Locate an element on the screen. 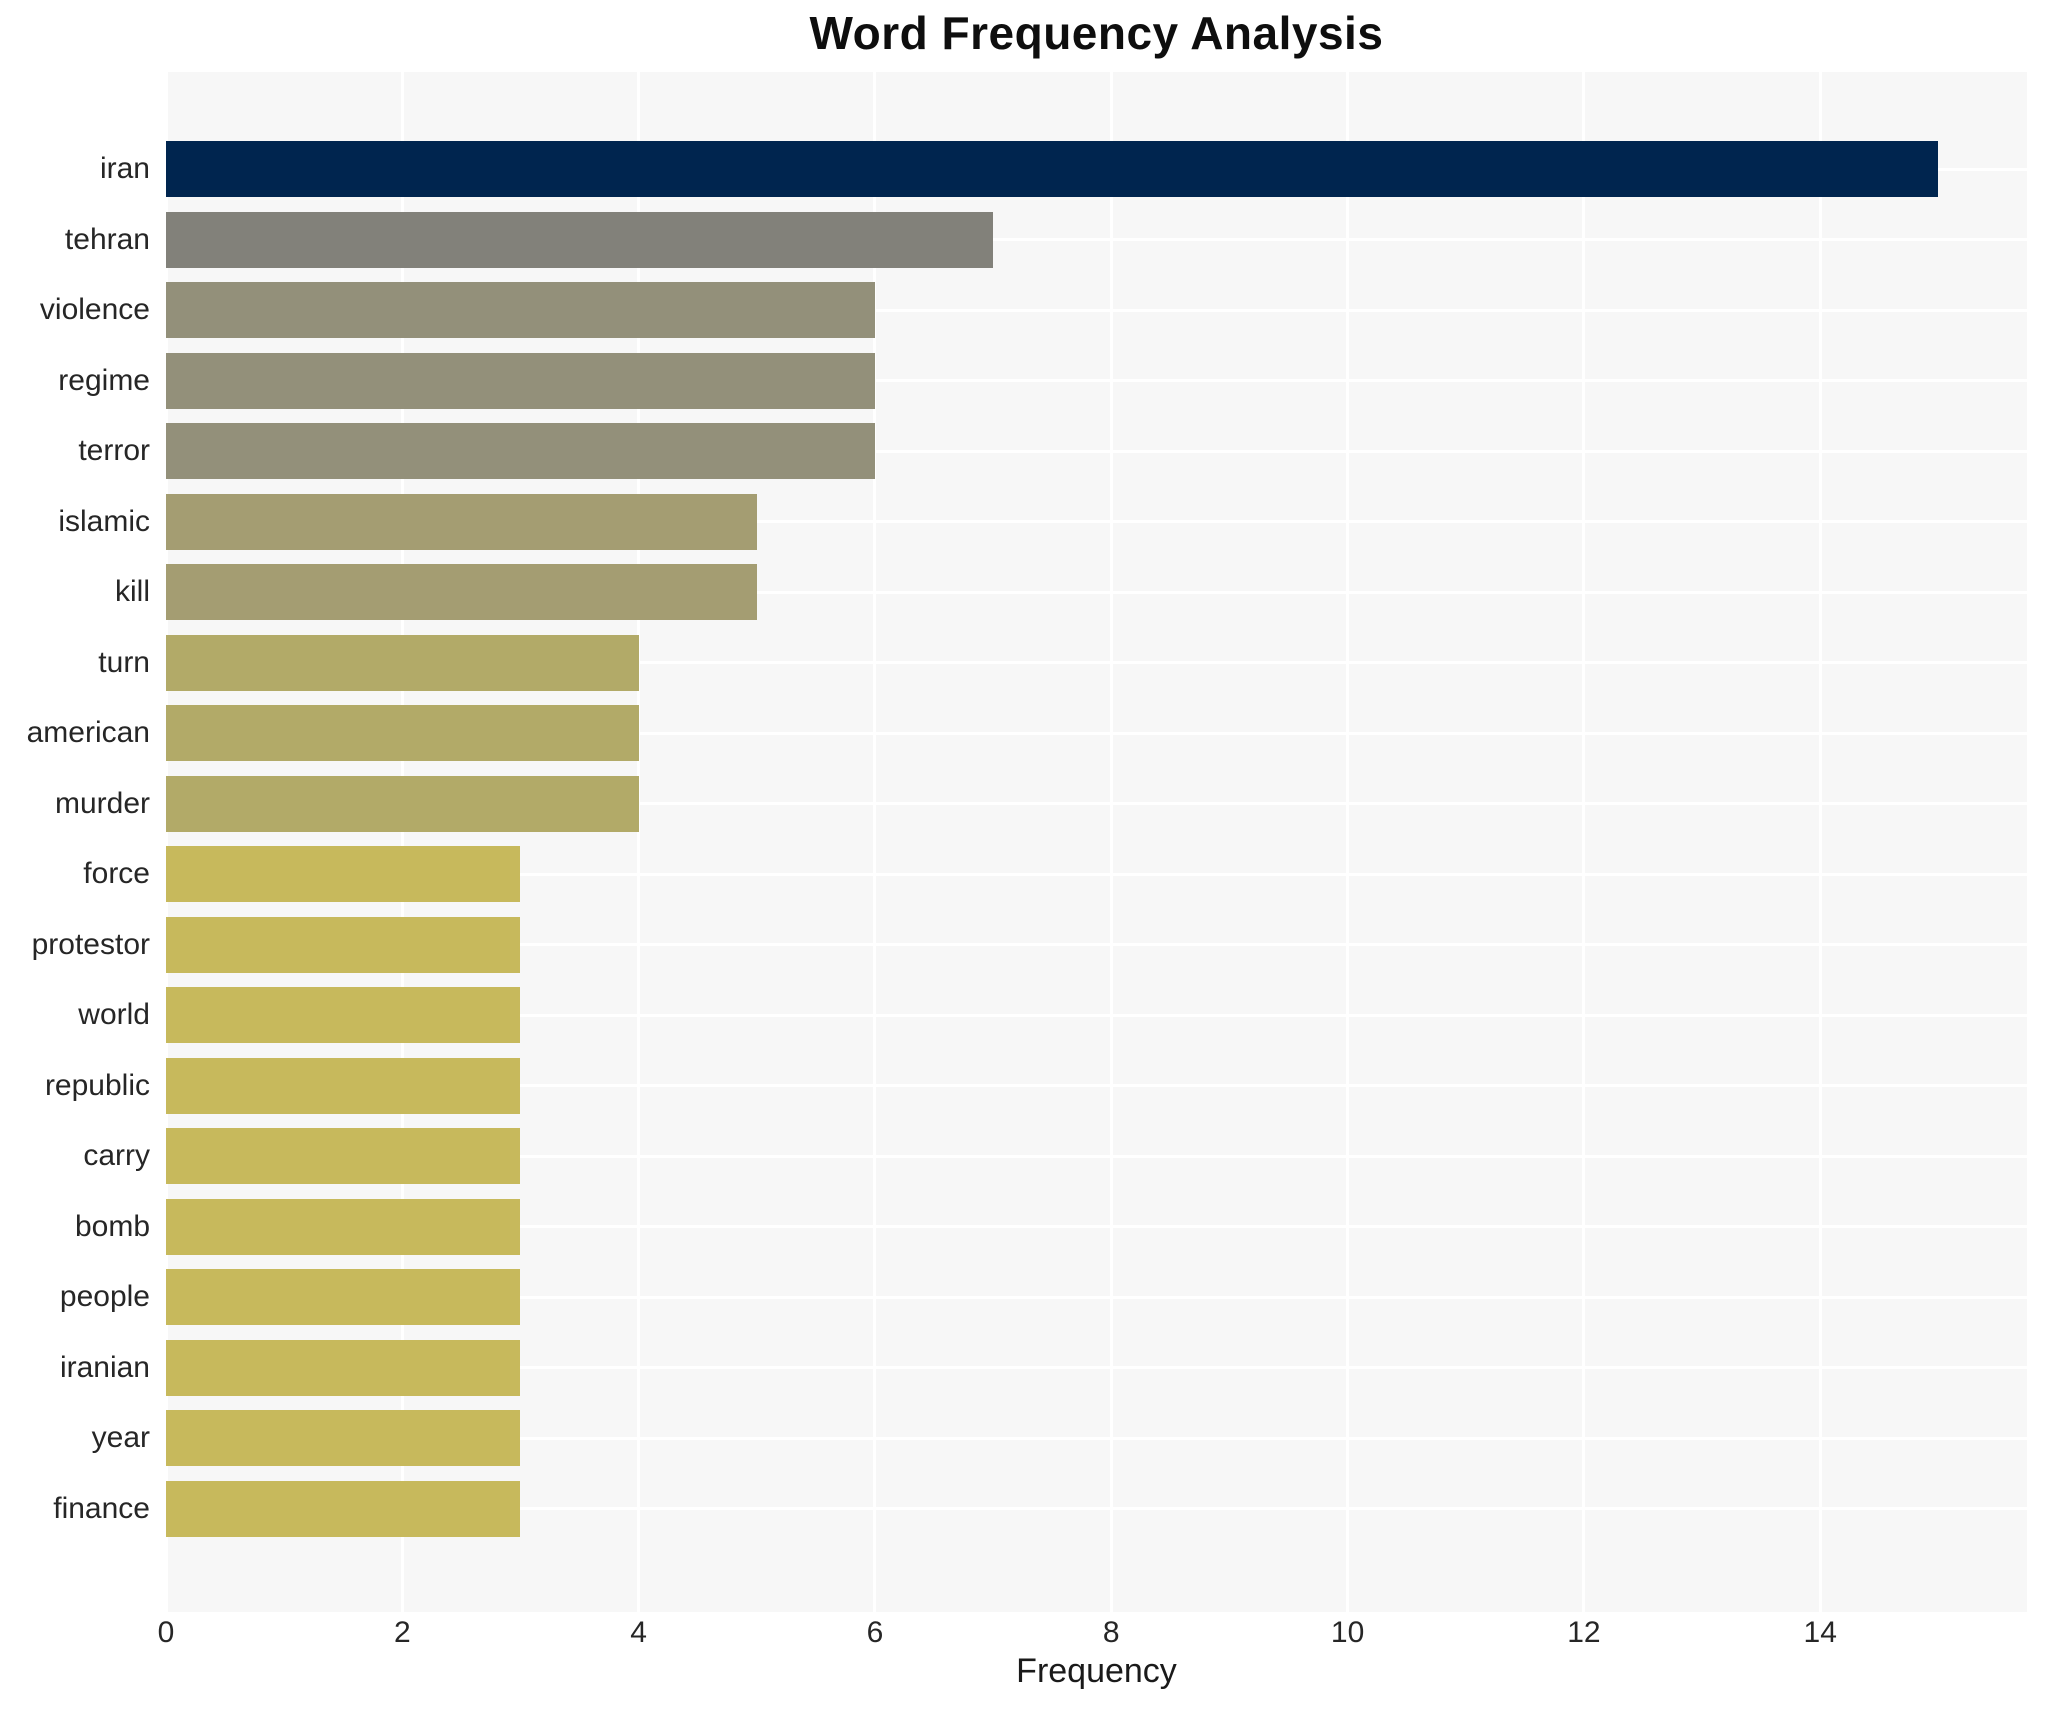 The image size is (2046, 1710). category-label-force: force is located at coordinates (116, 873).